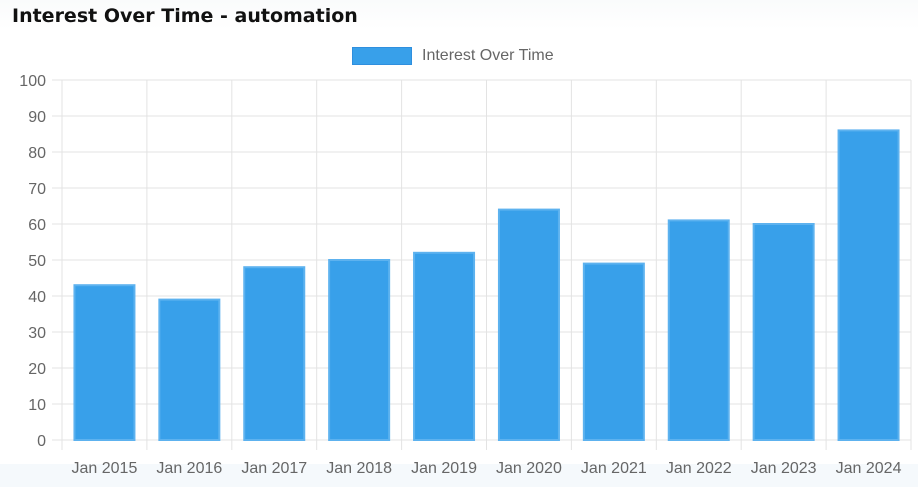 The width and height of the screenshot is (918, 487). I want to click on bar-jan-2023, so click(783, 332).